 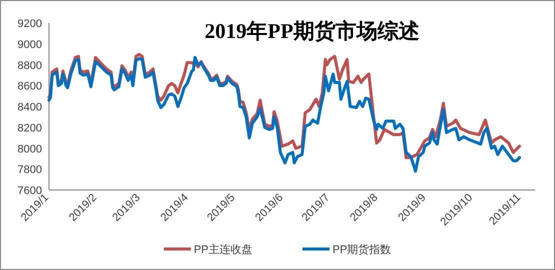 I want to click on y-tick-label: 8600, so click(x=30, y=86).